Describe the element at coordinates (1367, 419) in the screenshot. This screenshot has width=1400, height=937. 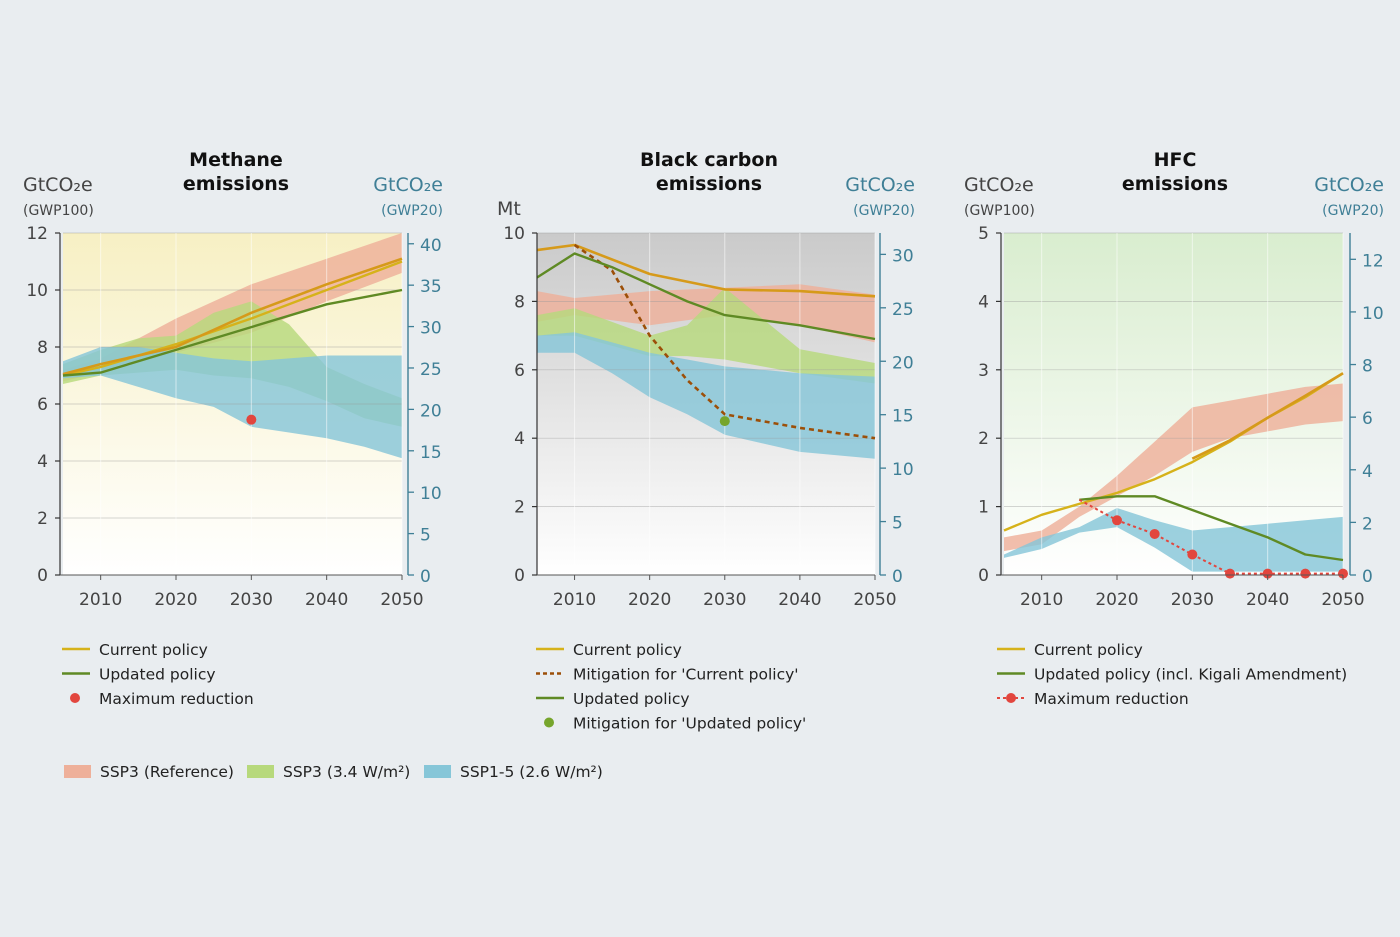
I see `right-tick-label: 6` at that location.